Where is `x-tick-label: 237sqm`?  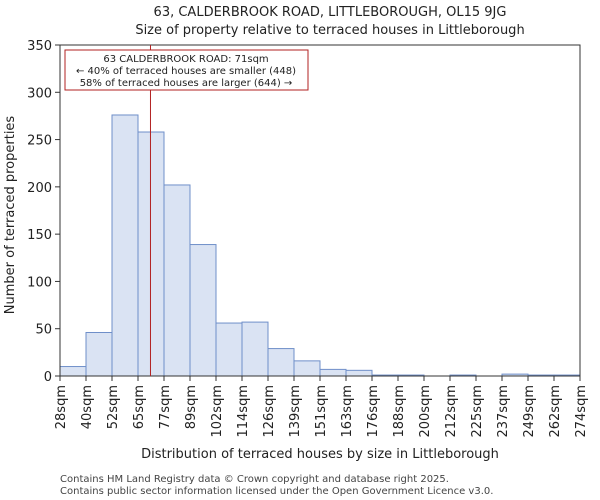 x-tick-label: 237sqm is located at coordinates (503, 411).